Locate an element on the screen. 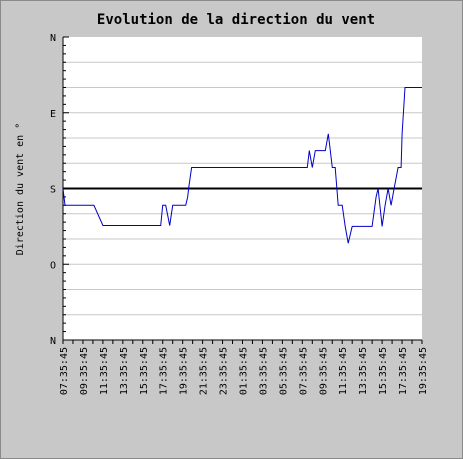 The image size is (463, 459). y-tick-label: S is located at coordinates (53, 190).